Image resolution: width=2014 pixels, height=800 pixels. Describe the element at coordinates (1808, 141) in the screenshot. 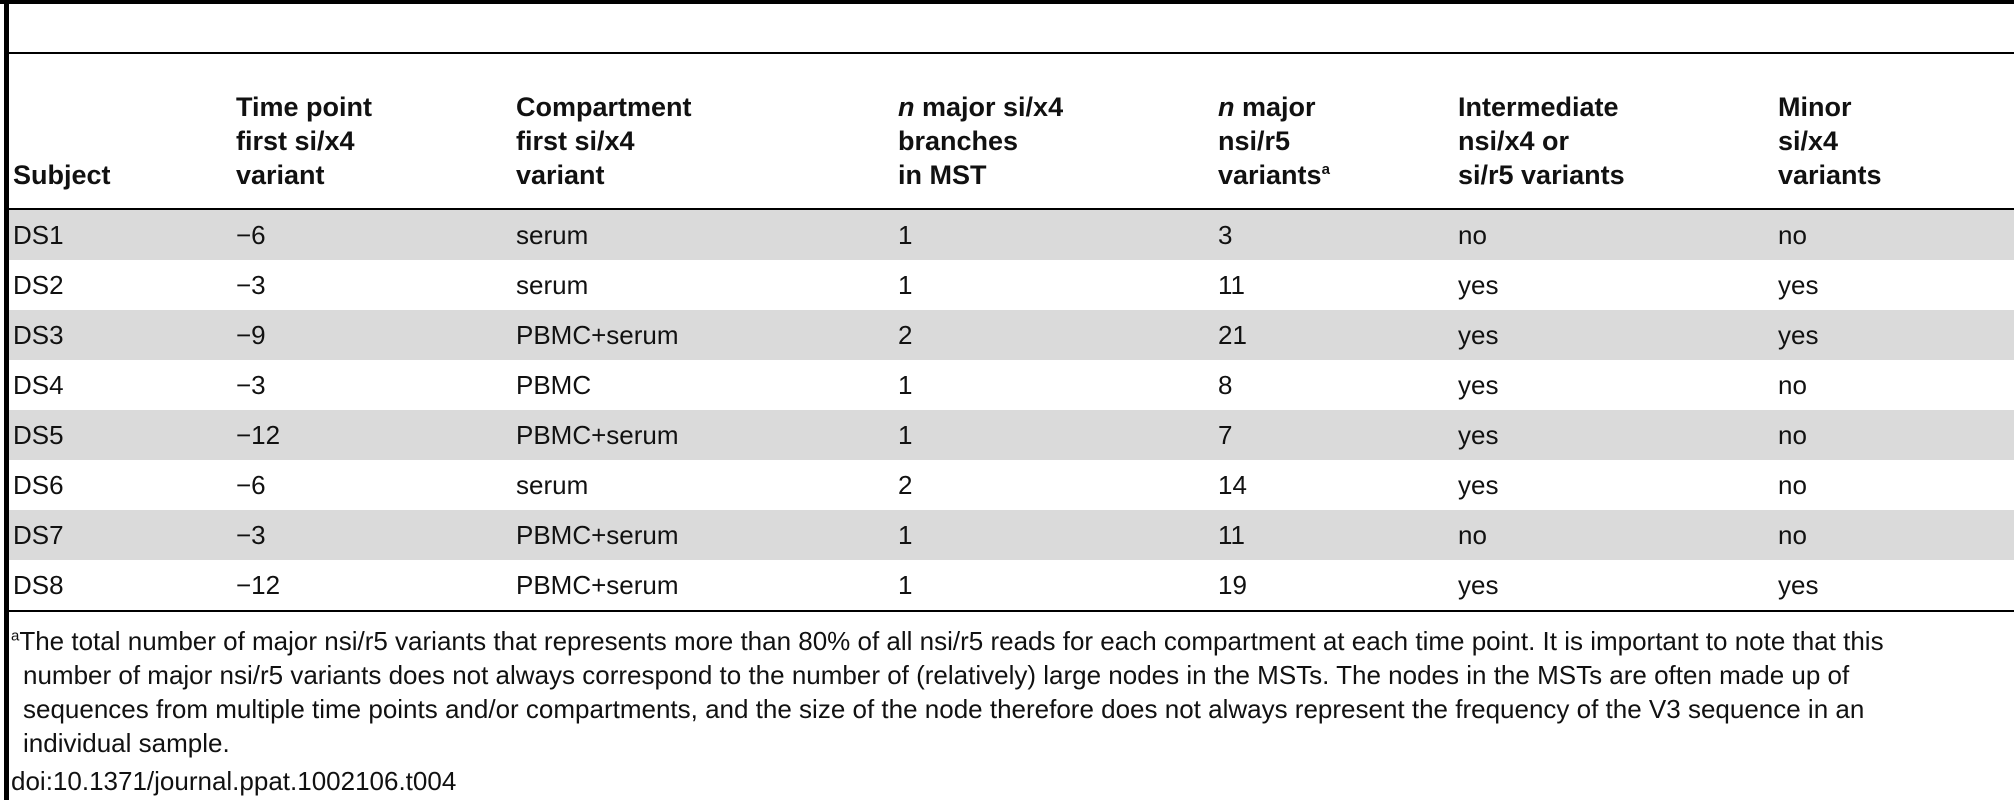

I see `header-line: si/x4` at that location.